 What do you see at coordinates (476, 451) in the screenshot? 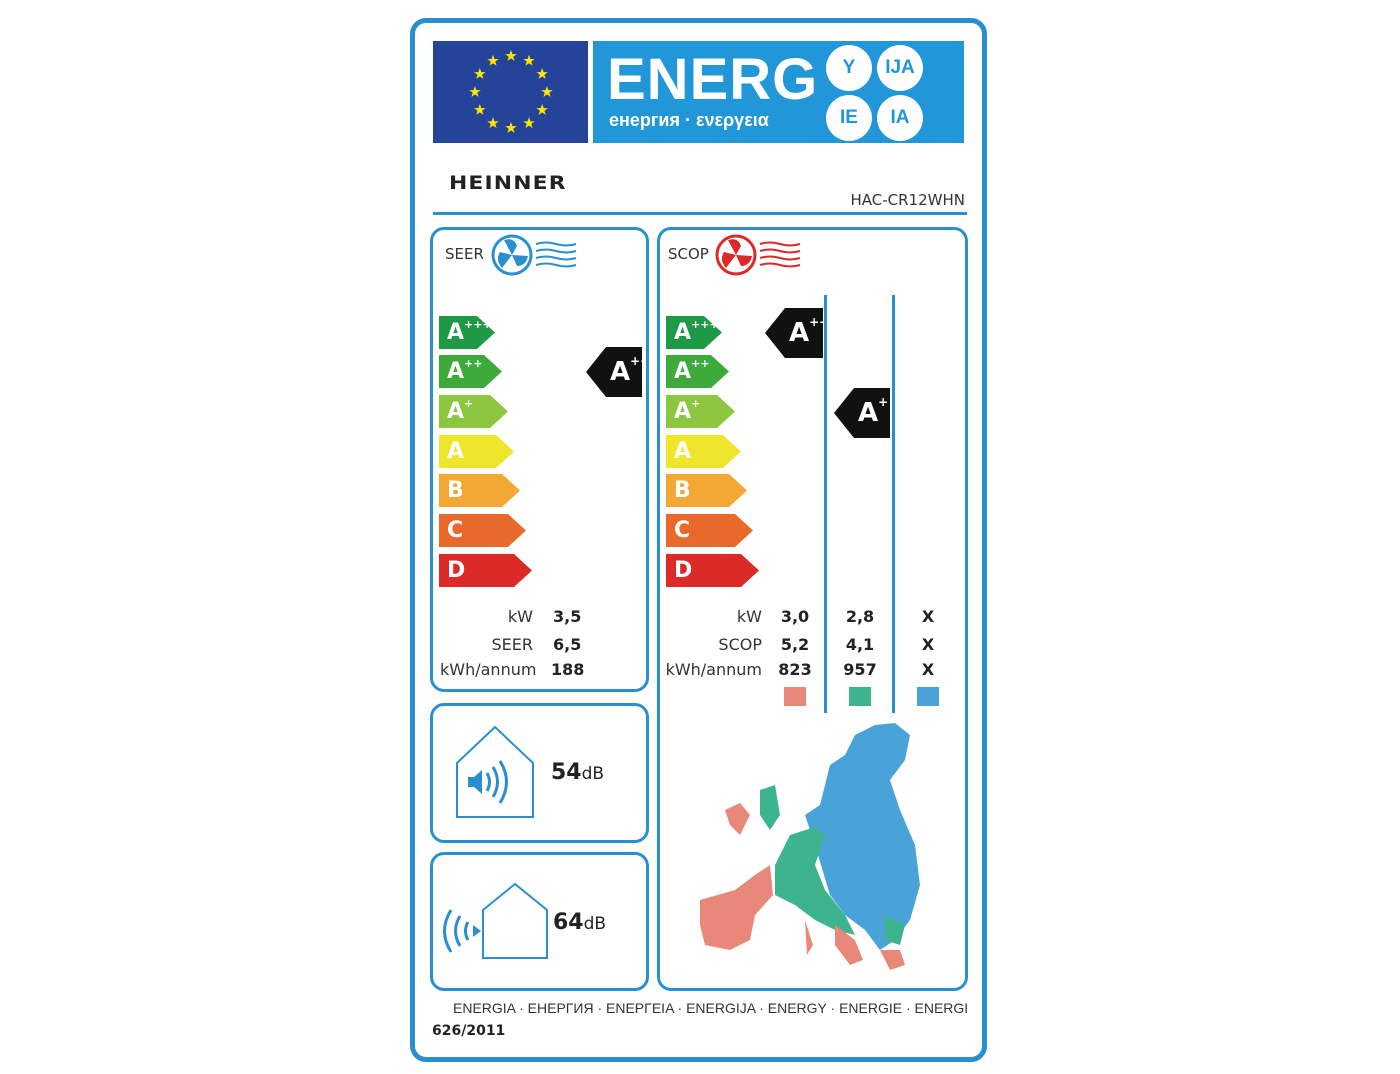
I see `energy-class-arrow: A` at bounding box center [476, 451].